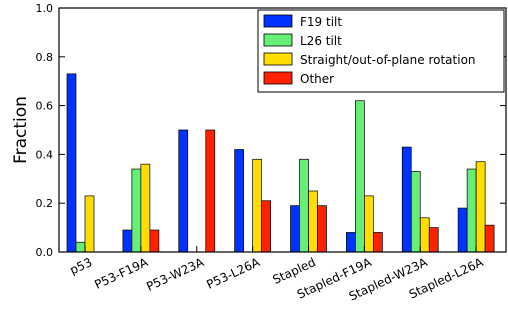  I want to click on legend-box, so click(381, 51).